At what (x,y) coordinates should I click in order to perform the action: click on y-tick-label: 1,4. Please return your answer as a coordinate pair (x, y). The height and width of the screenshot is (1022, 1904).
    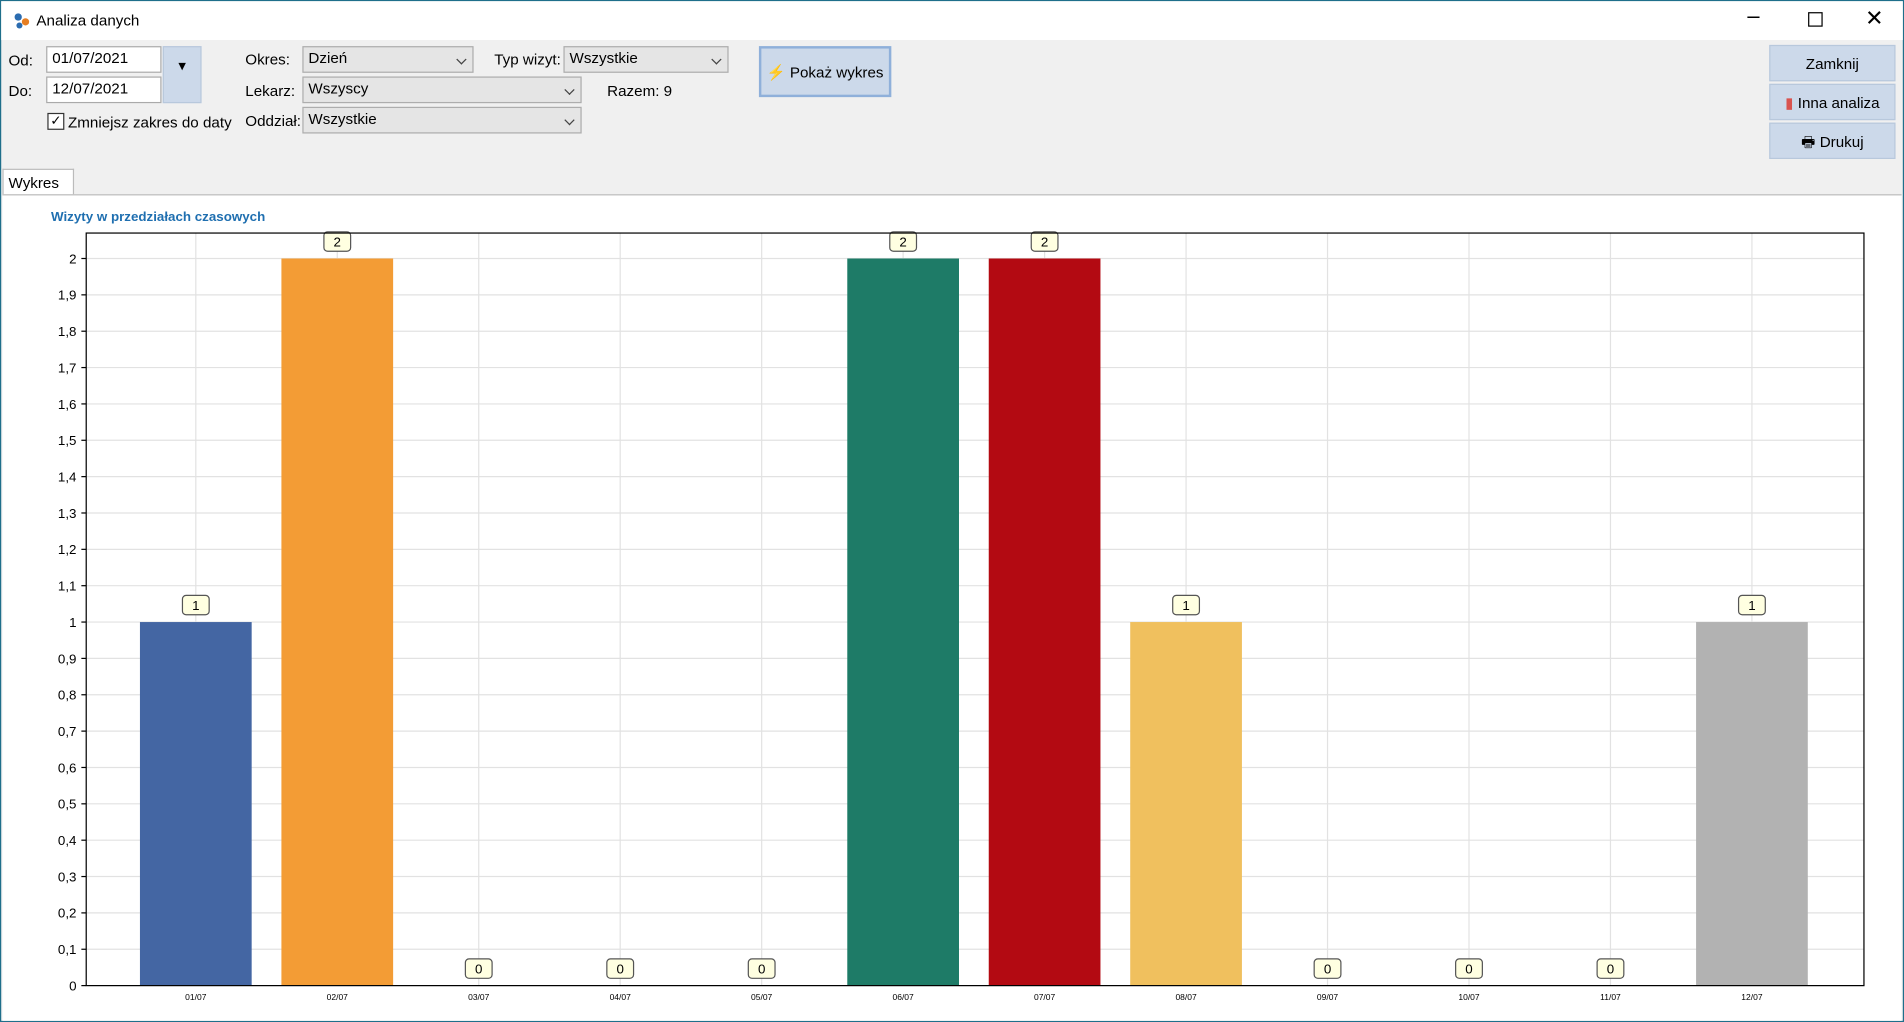
    Looking at the image, I should click on (67, 476).